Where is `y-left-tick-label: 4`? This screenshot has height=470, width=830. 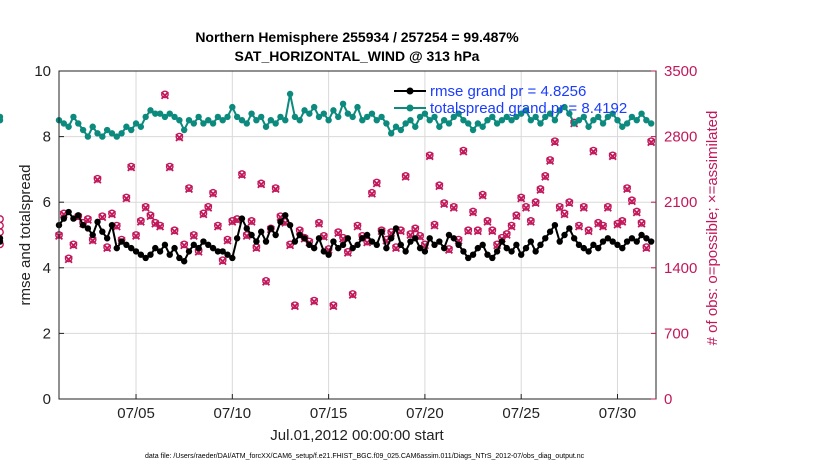
y-left-tick-label: 4 is located at coordinates (47, 268).